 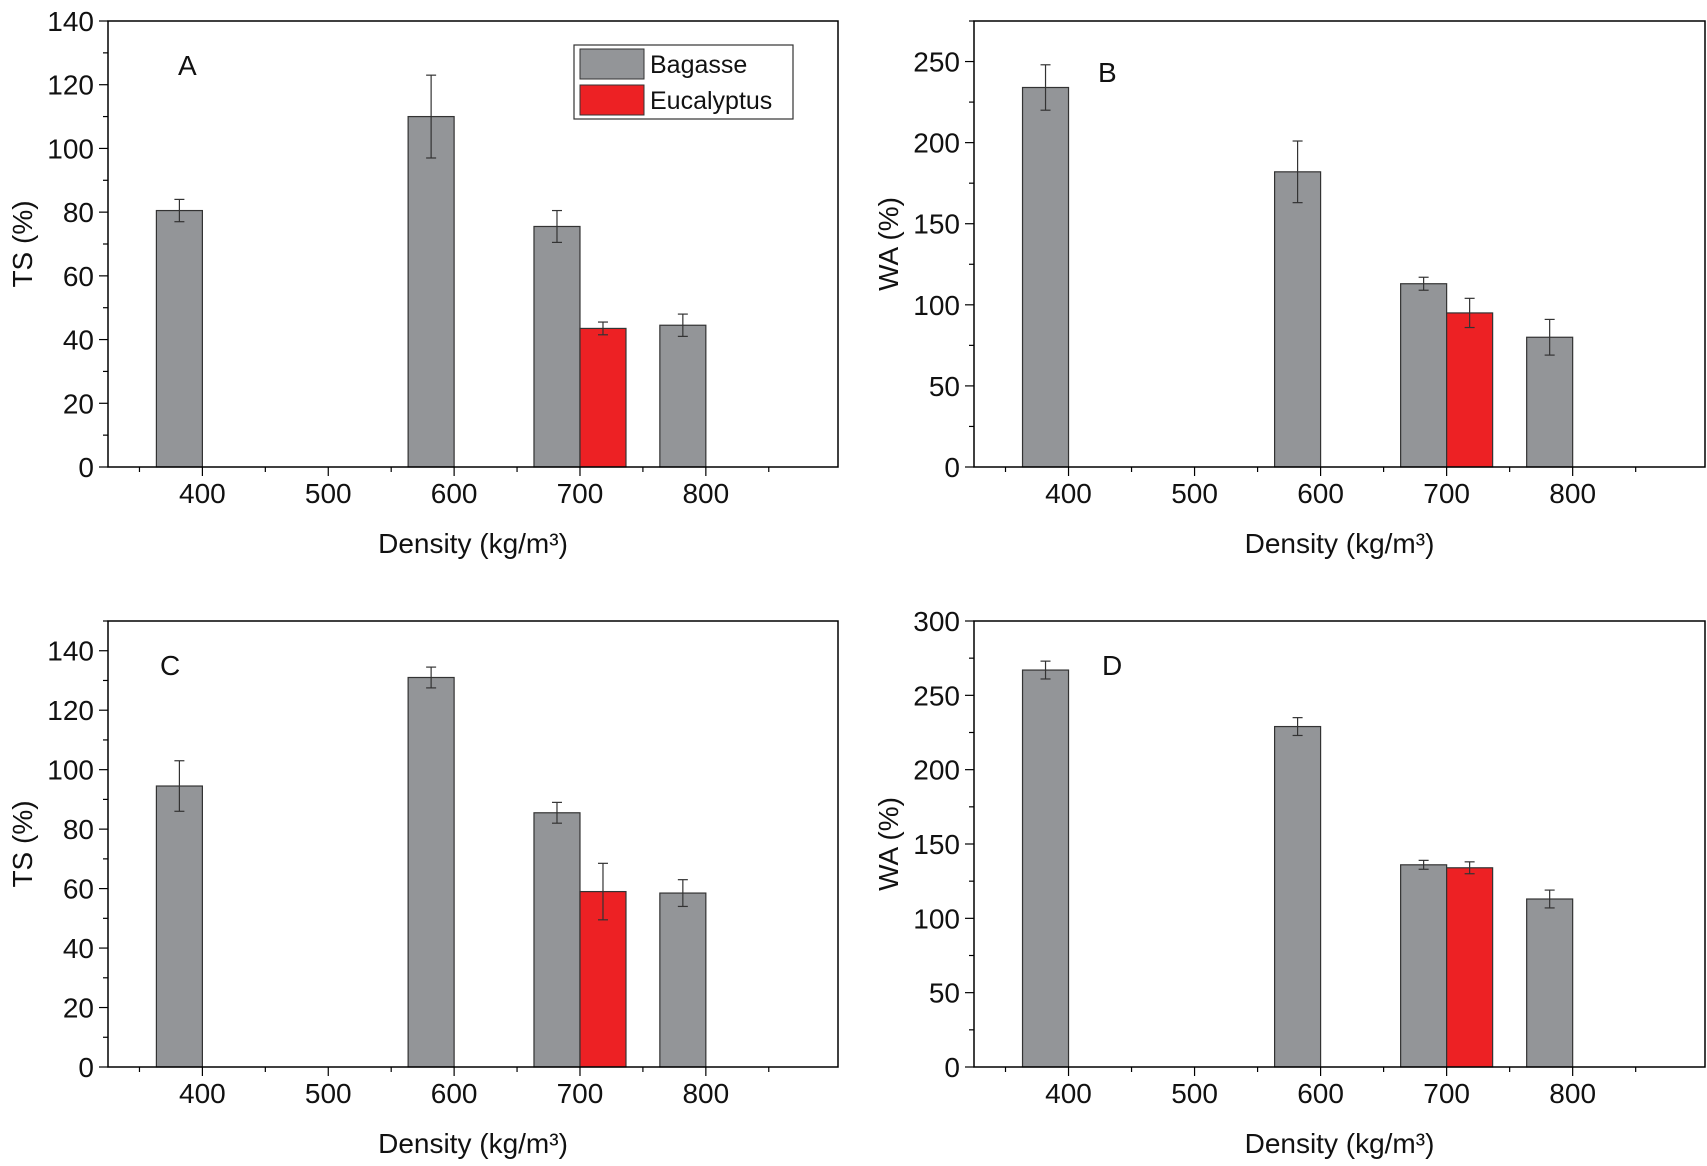 I want to click on y-tick-label: 300, so click(x=936, y=621).